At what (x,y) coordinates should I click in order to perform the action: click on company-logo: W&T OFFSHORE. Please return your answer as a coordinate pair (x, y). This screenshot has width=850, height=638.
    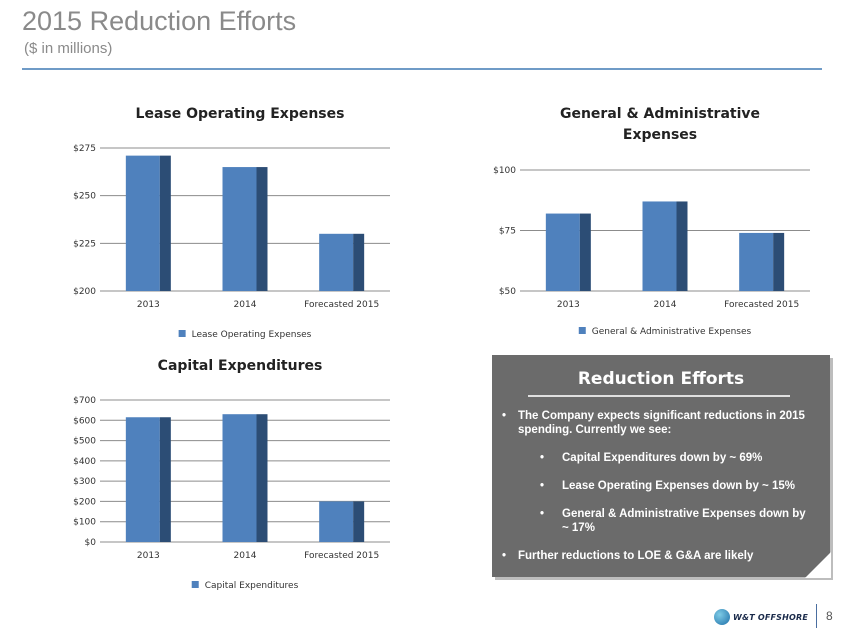
    Looking at the image, I should click on (761, 617).